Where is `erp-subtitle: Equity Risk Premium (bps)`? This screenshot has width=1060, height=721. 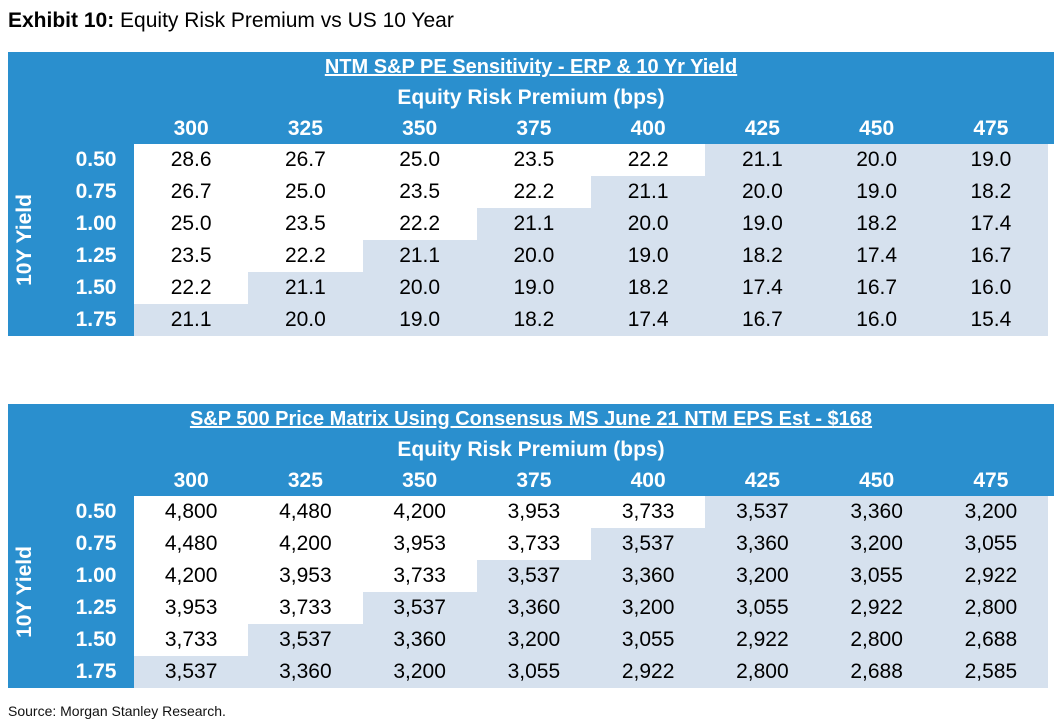
erp-subtitle: Equity Risk Premium (bps) is located at coordinates (531, 449).